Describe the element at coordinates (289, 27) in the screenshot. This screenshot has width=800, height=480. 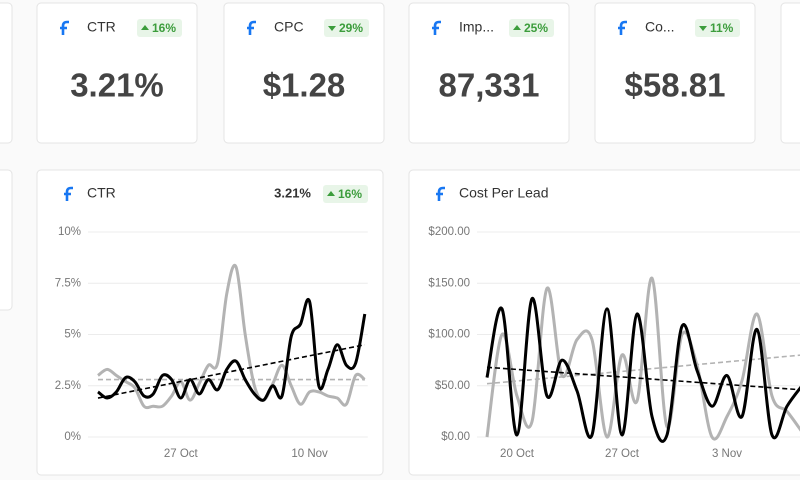
I see `kpi-label: CPC` at that location.